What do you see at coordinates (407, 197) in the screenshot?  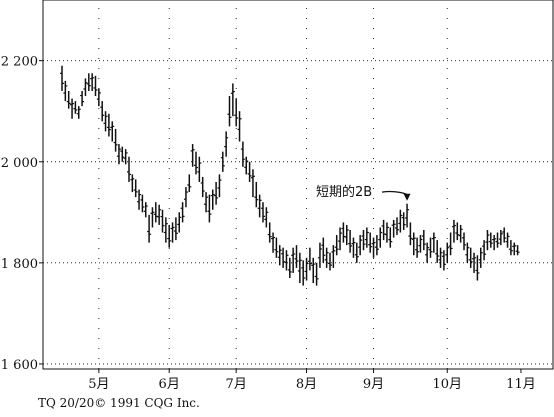 I see `annotation-arrowhead` at bounding box center [407, 197].